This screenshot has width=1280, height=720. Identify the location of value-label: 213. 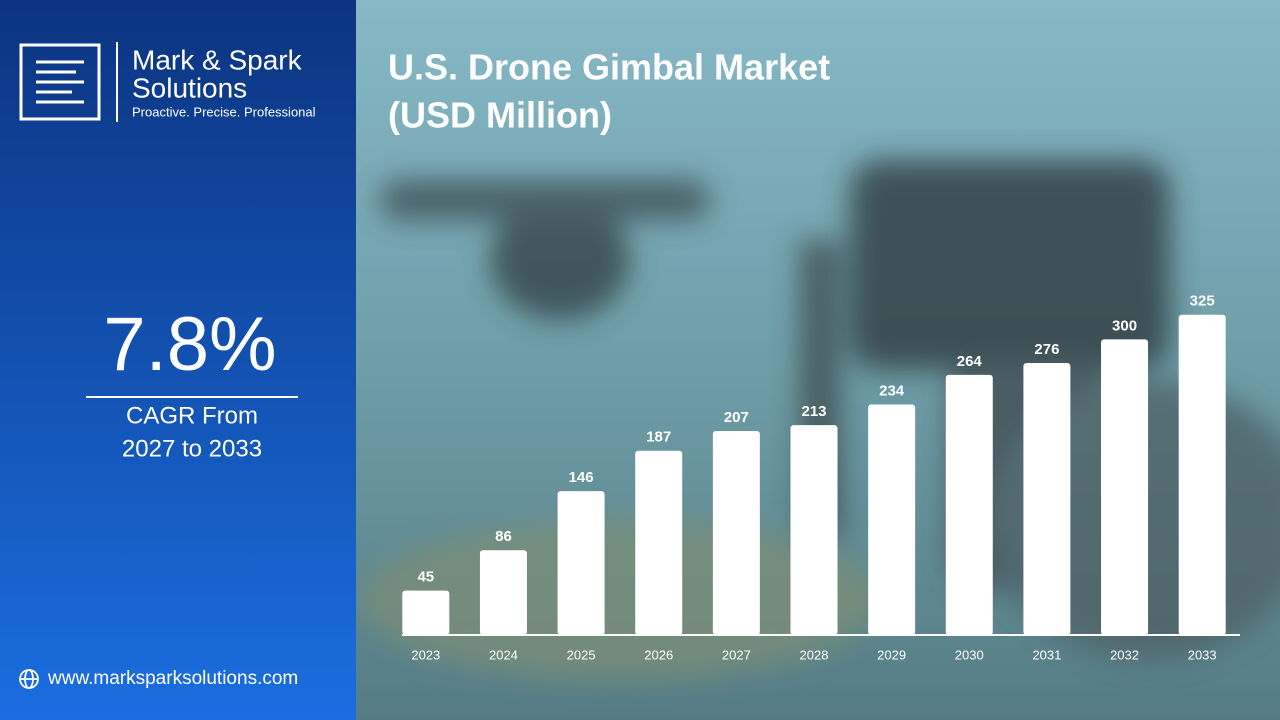
(813, 411).